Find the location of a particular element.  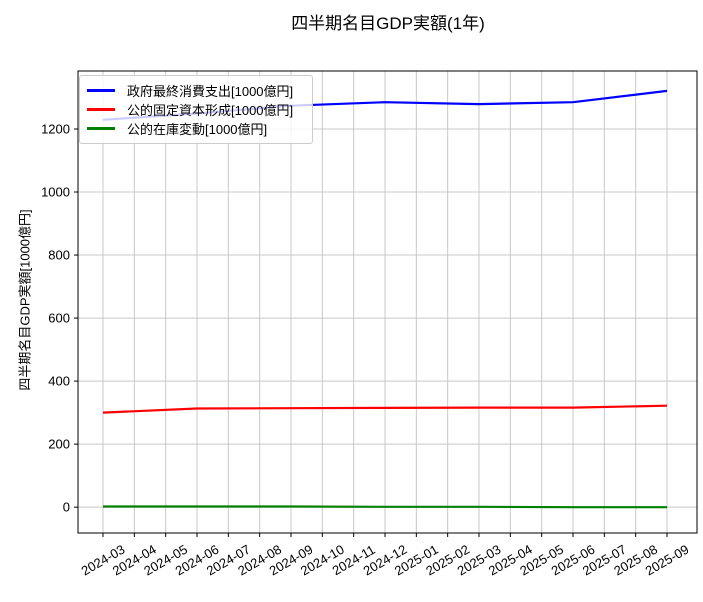

legend-item-public-fixed-capital-formation: 公的固定資本形成[1000億円] is located at coordinates (195, 109).